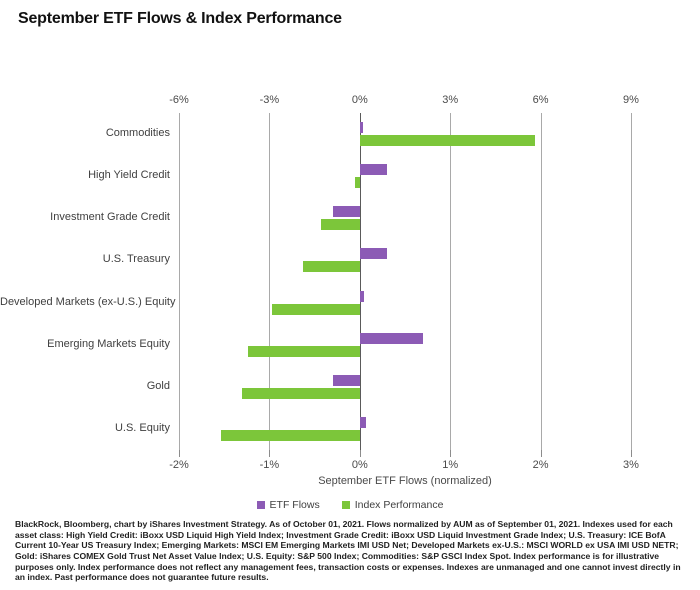 This screenshot has width=700, height=590. What do you see at coordinates (360, 281) in the screenshot?
I see `zero-gridline` at bounding box center [360, 281].